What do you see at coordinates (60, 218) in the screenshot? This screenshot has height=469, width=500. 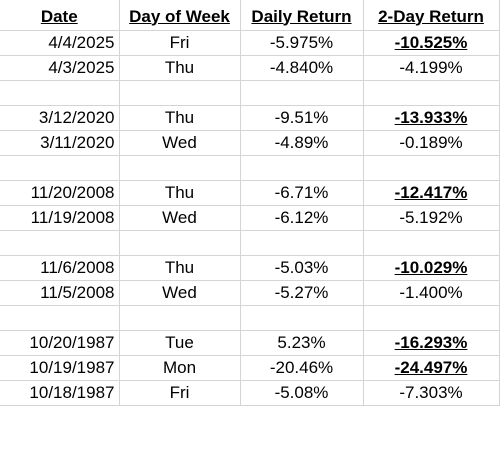 I see `date-cell: 11/19/2008` at bounding box center [60, 218].